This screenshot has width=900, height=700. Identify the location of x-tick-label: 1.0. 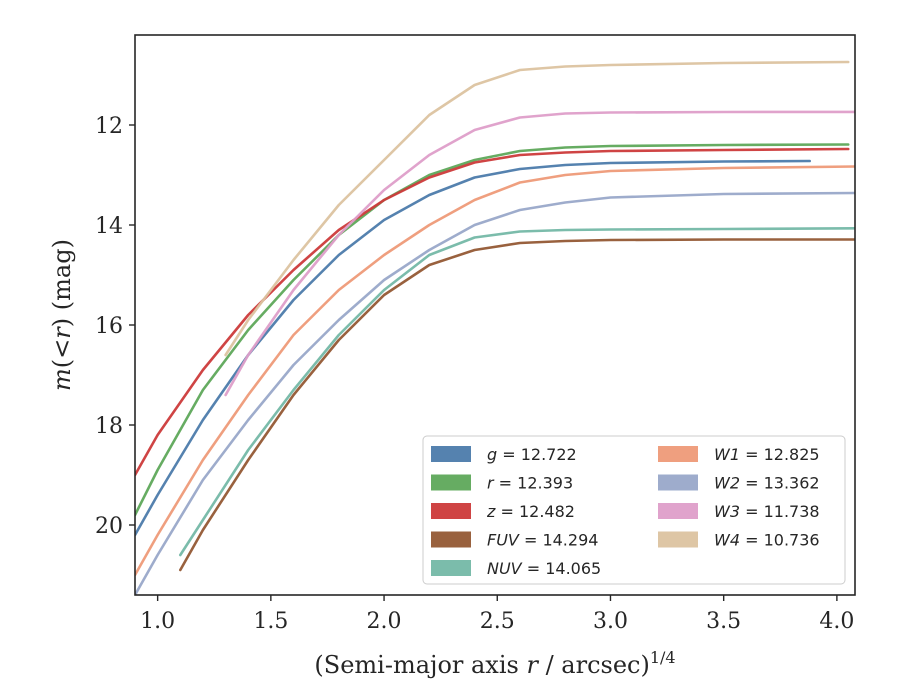
(157, 621).